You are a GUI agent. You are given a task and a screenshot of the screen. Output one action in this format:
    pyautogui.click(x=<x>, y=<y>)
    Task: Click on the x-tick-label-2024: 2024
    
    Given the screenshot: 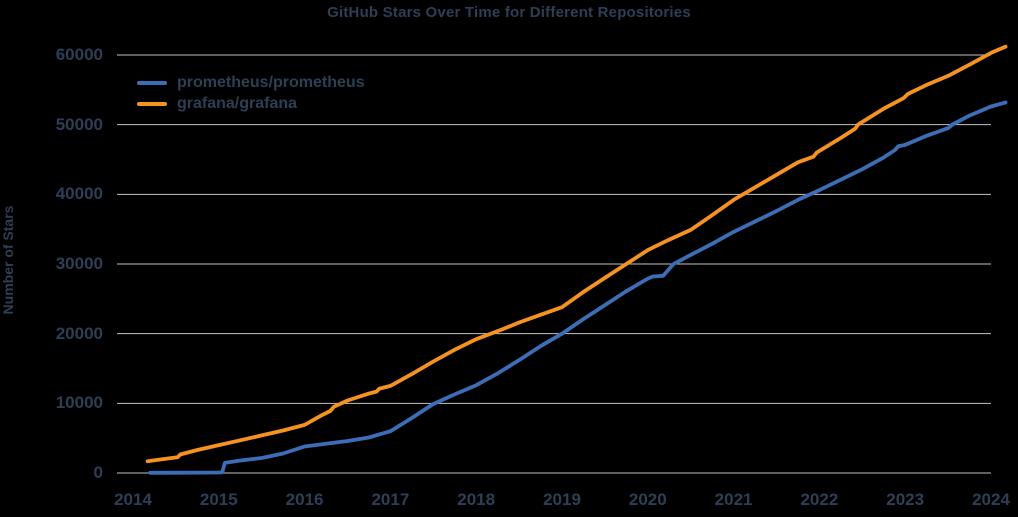 What is the action you would take?
    pyautogui.click(x=991, y=499)
    